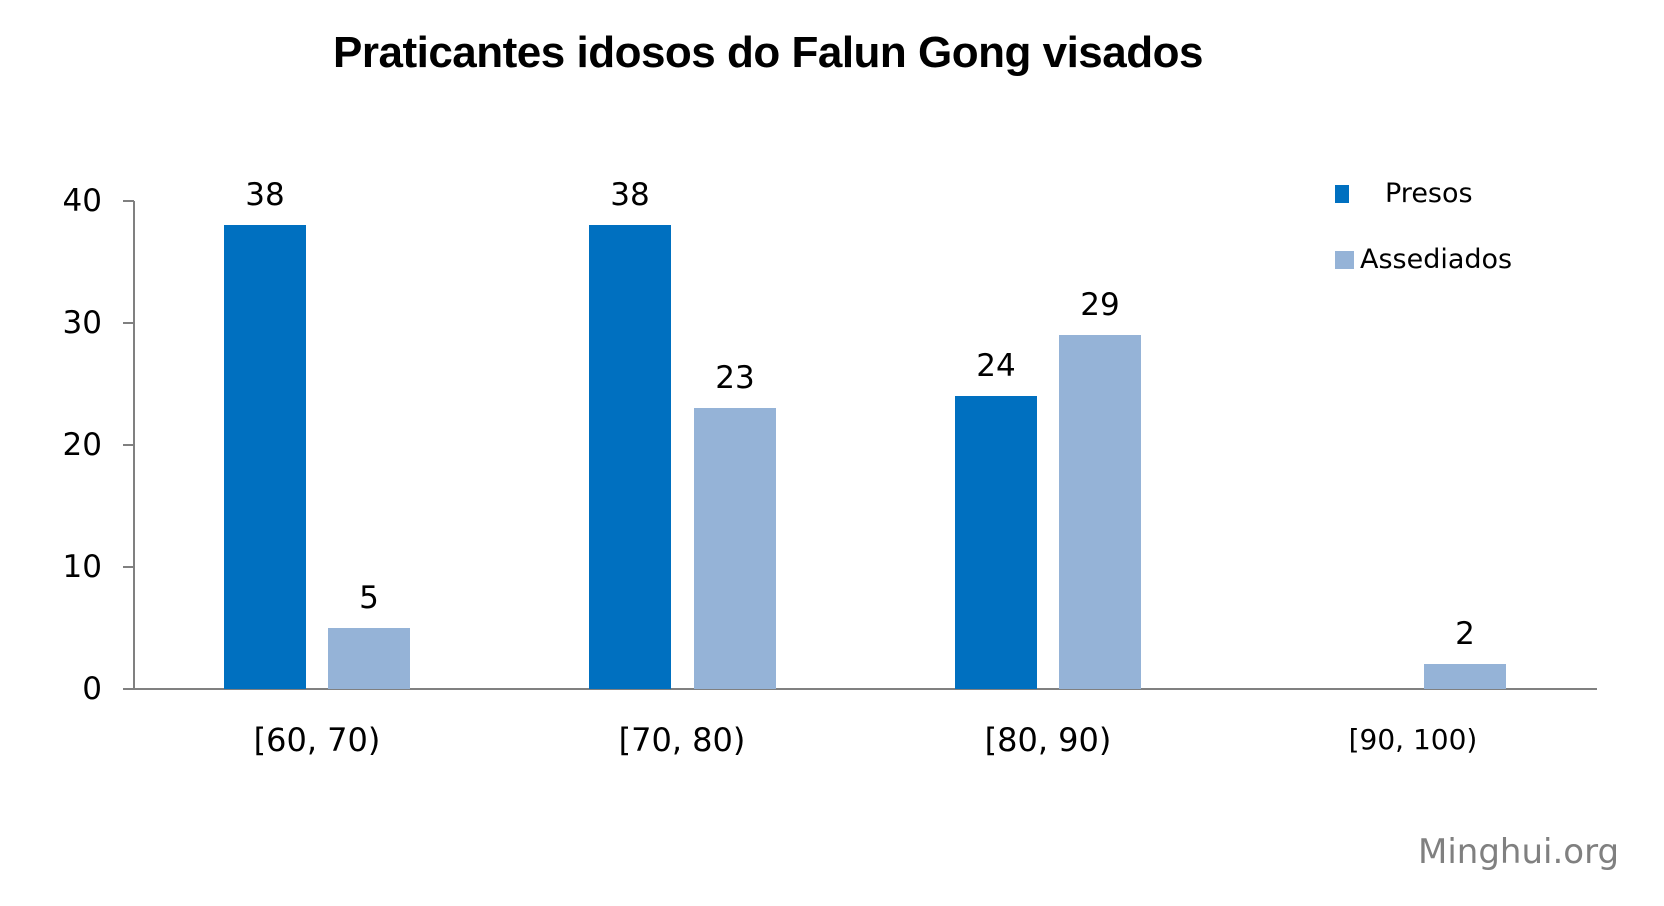  Describe the element at coordinates (1344, 260) in the screenshot. I see `legend-swatch-assediados` at that location.